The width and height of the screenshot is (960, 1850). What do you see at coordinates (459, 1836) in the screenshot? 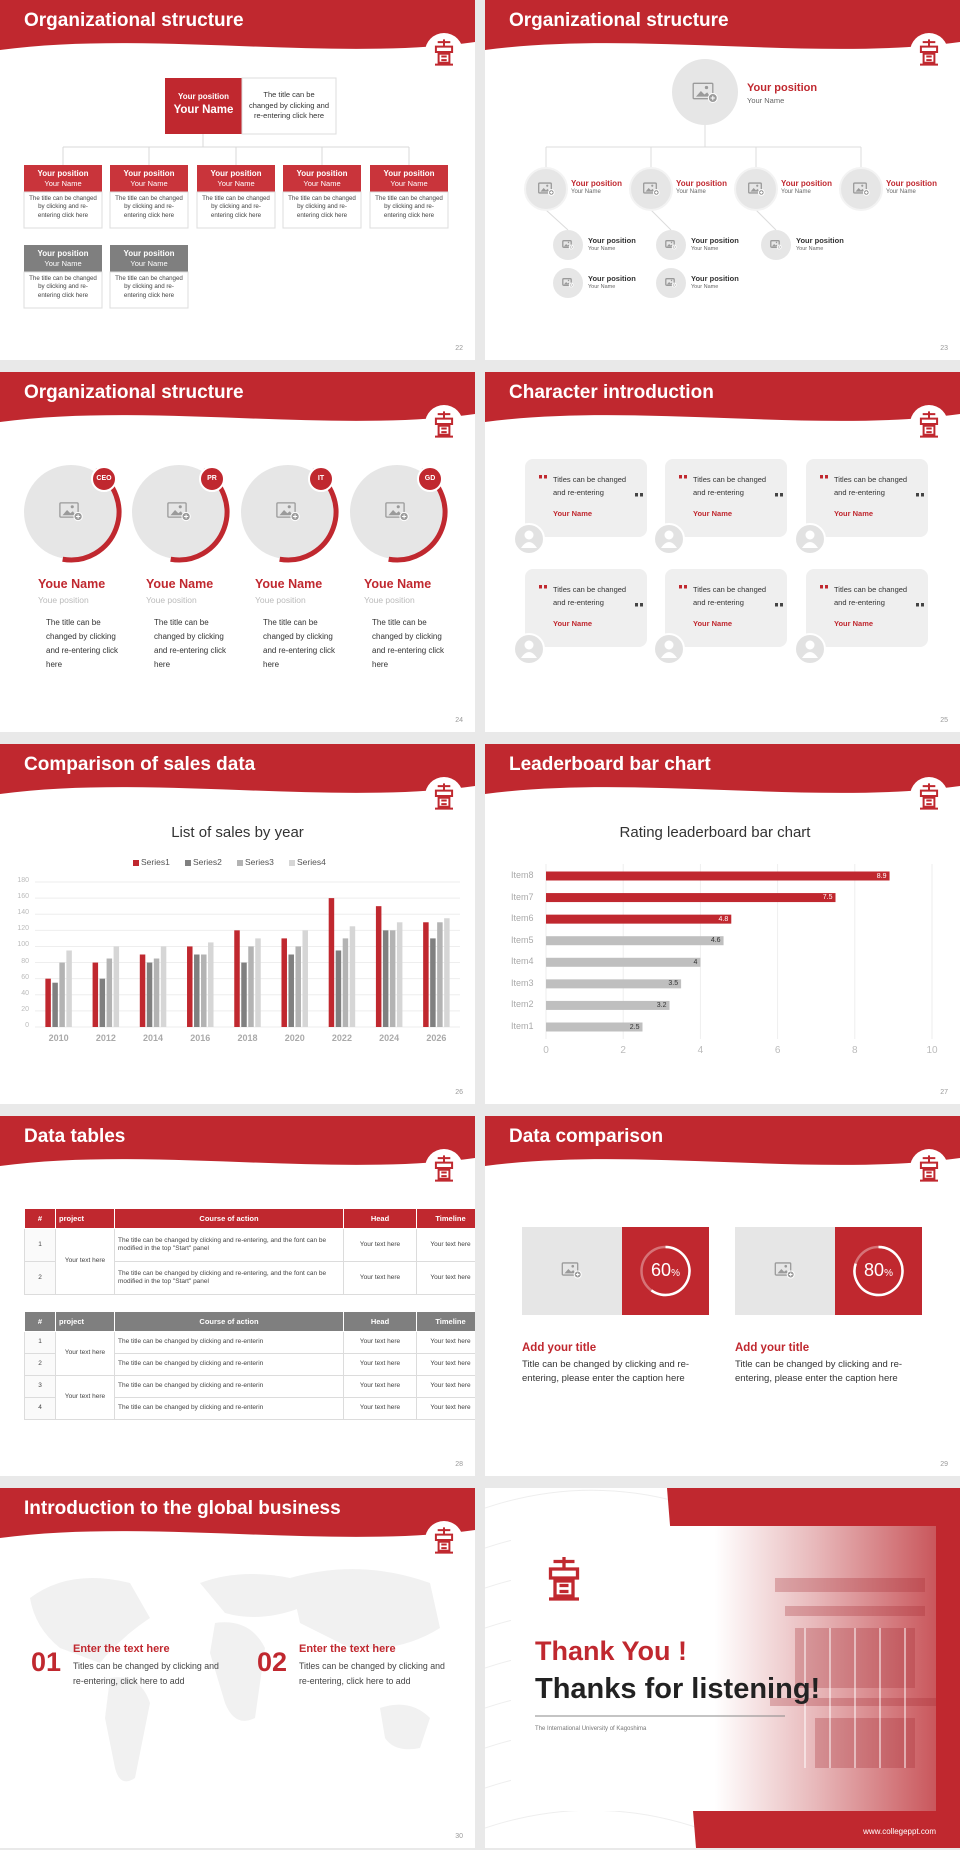
I see `page-number: 30` at bounding box center [459, 1836].